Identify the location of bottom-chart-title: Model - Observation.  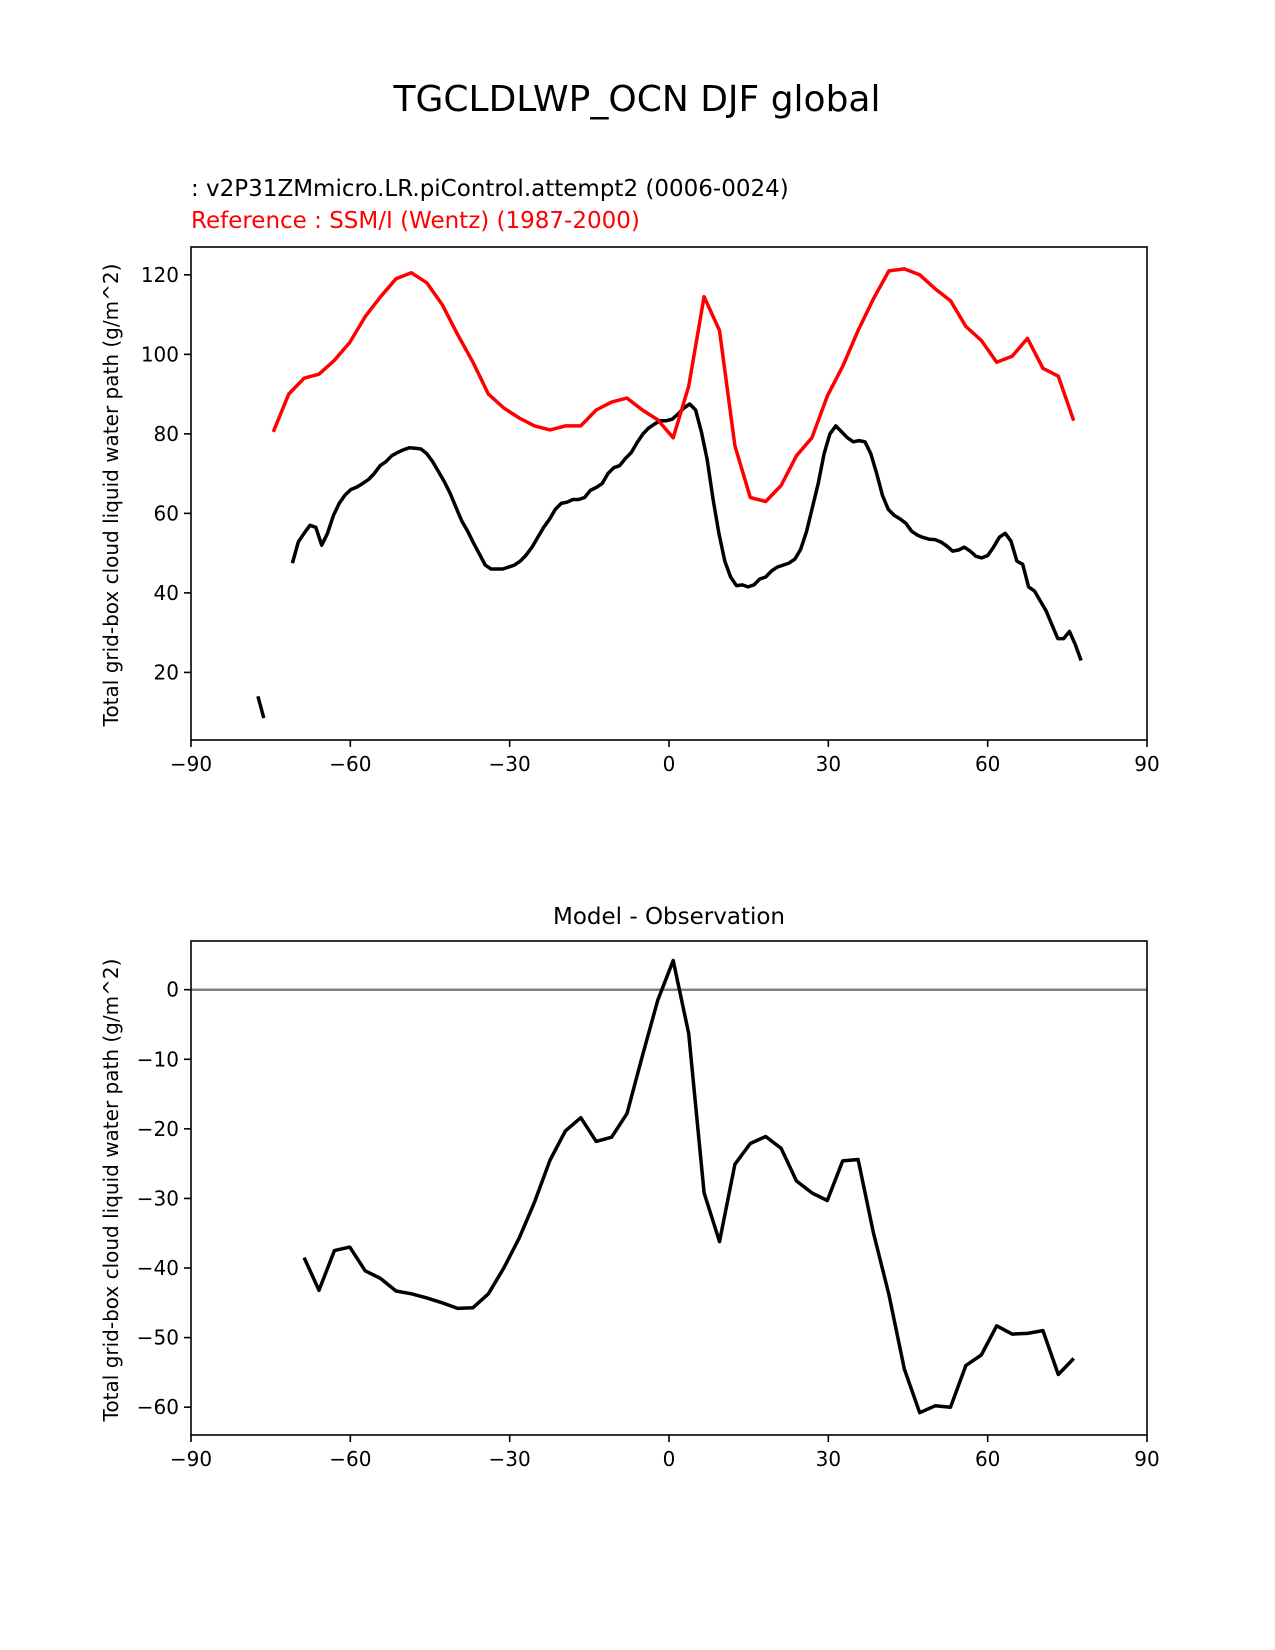
(669, 917).